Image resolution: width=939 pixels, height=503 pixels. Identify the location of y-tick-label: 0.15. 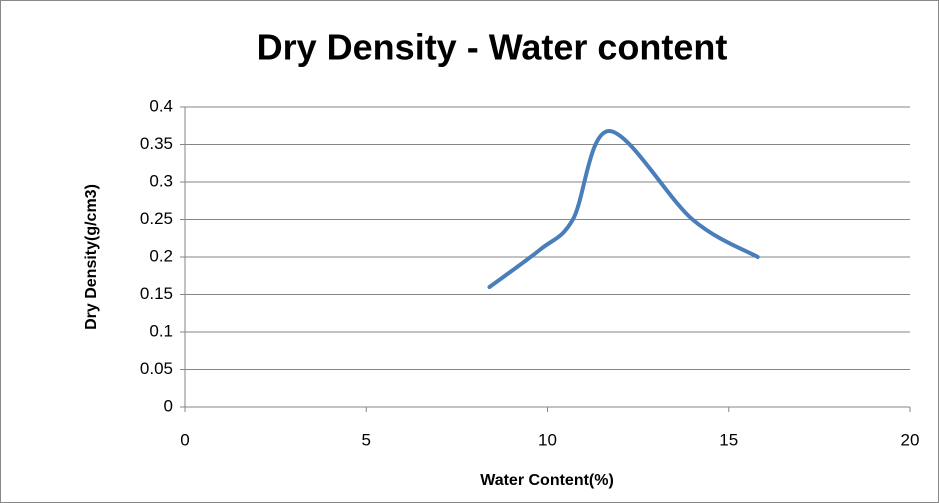
(156, 293).